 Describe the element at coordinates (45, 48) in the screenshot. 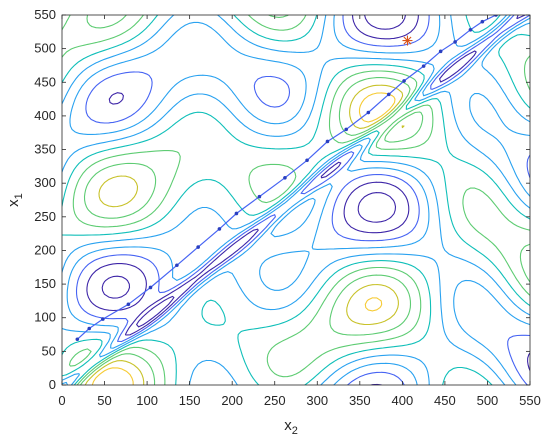

I see `y-tick-label: 500` at that location.